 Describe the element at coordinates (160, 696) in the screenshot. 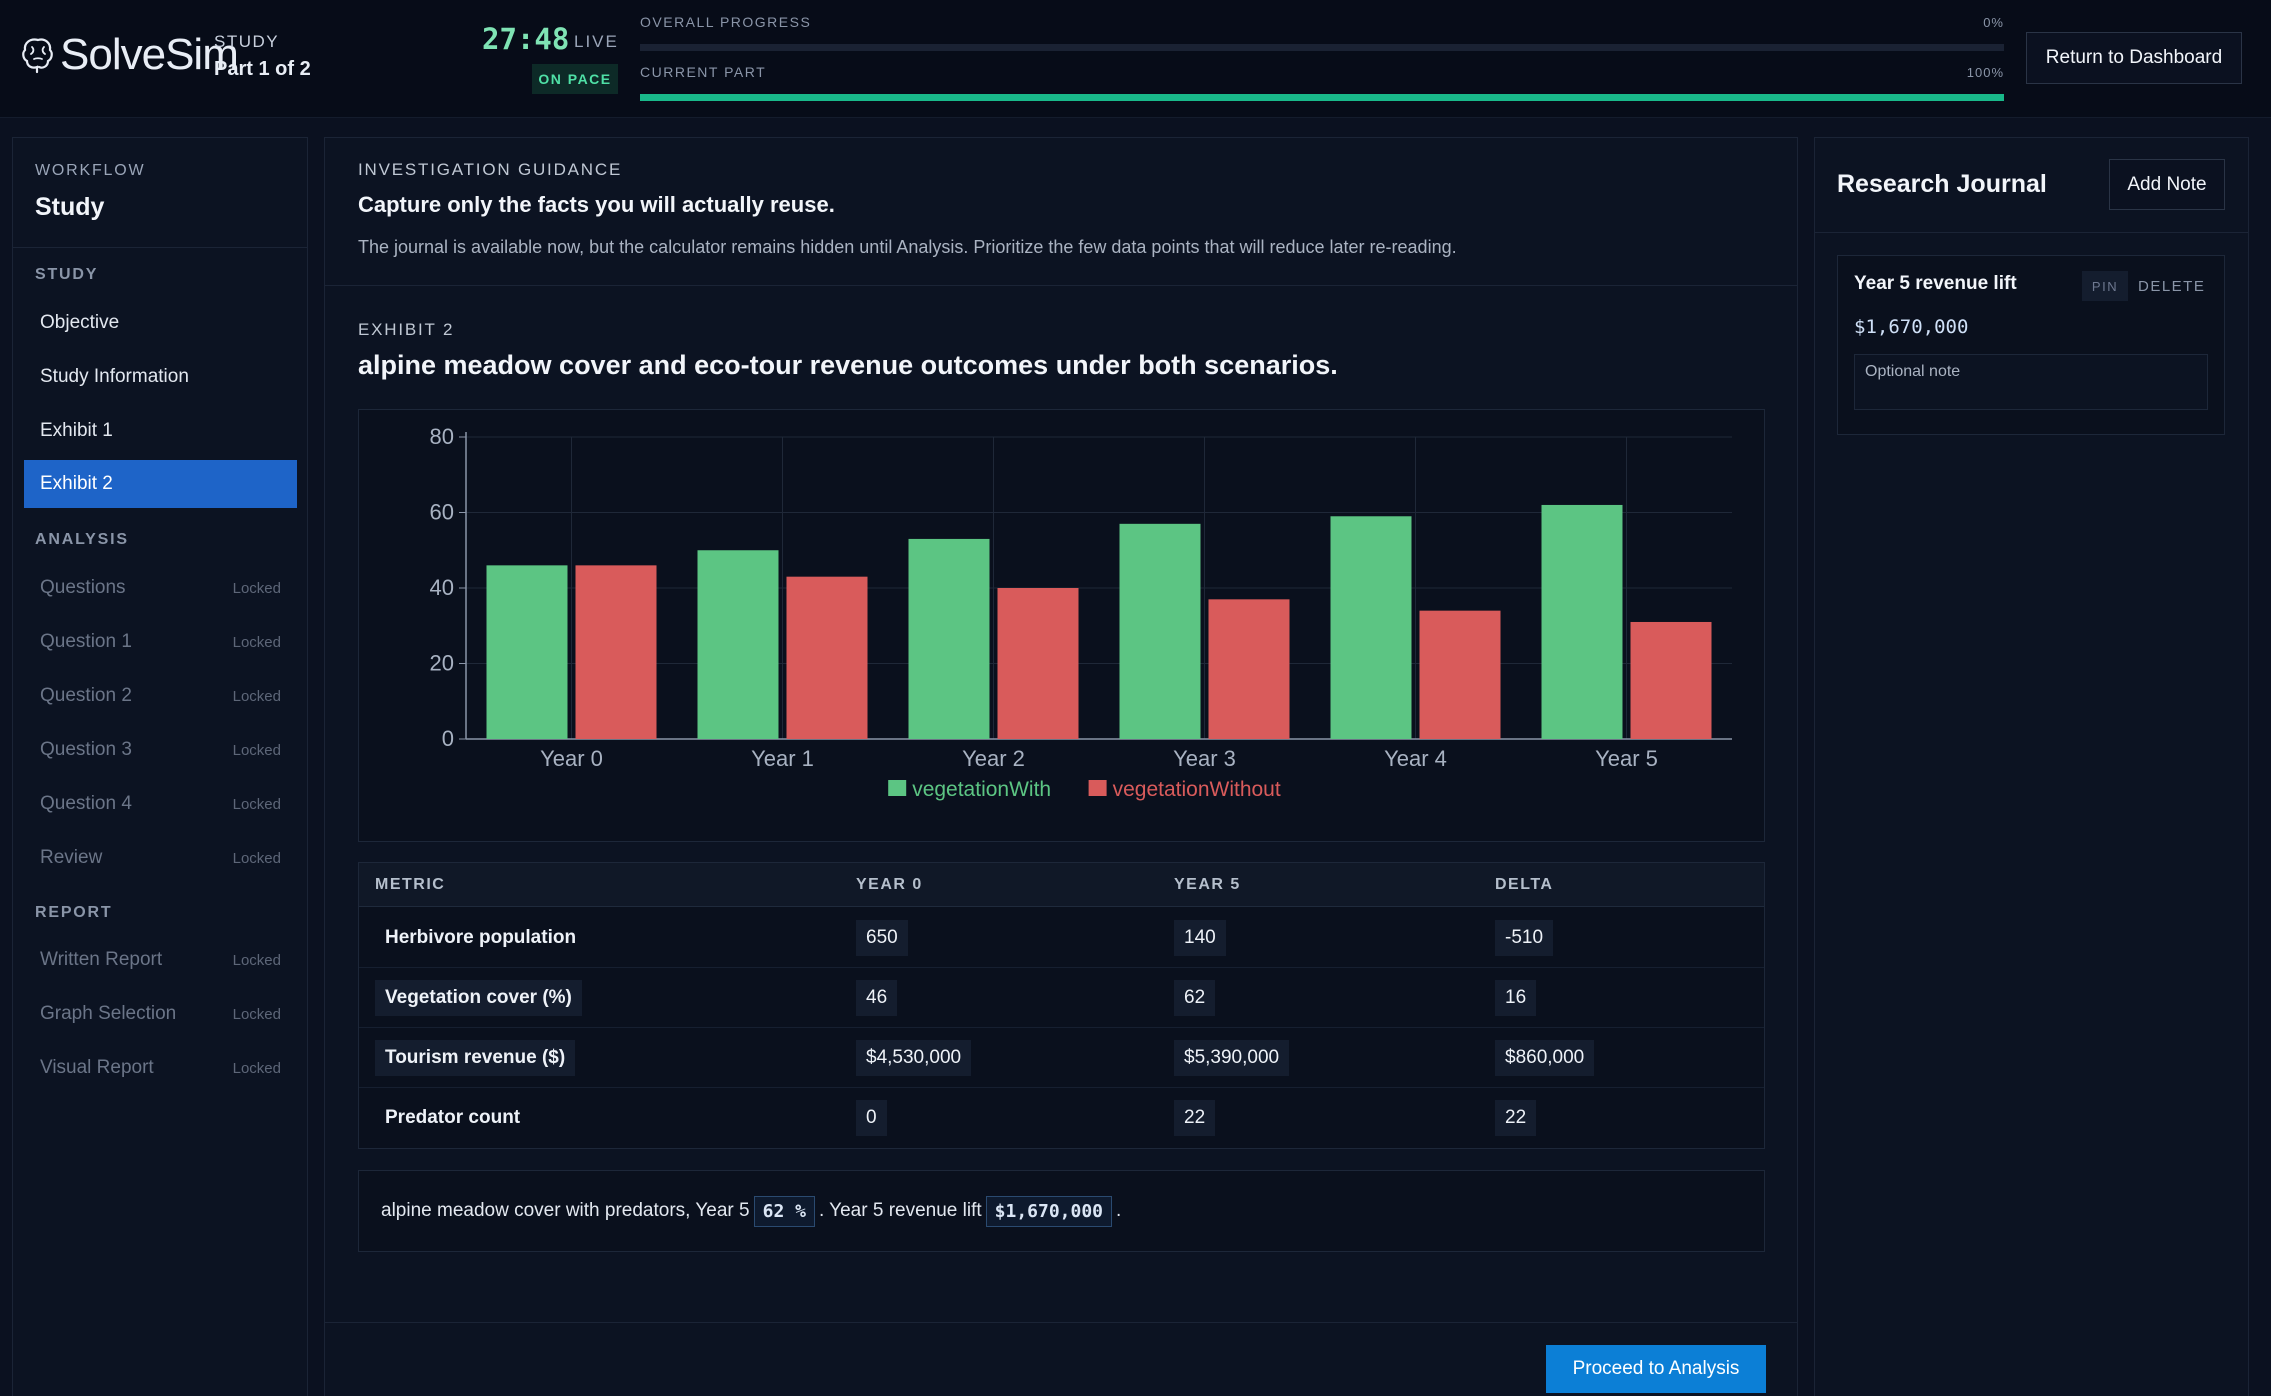

I see `sidebar-item-question-2: Question 2 Locked` at that location.